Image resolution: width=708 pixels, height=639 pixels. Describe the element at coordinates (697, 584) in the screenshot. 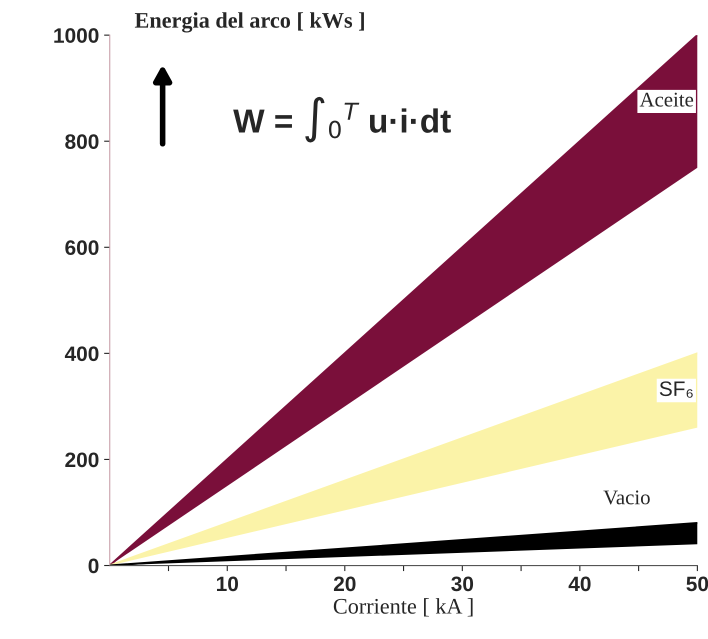

I see `x-tick-label: 50` at that location.